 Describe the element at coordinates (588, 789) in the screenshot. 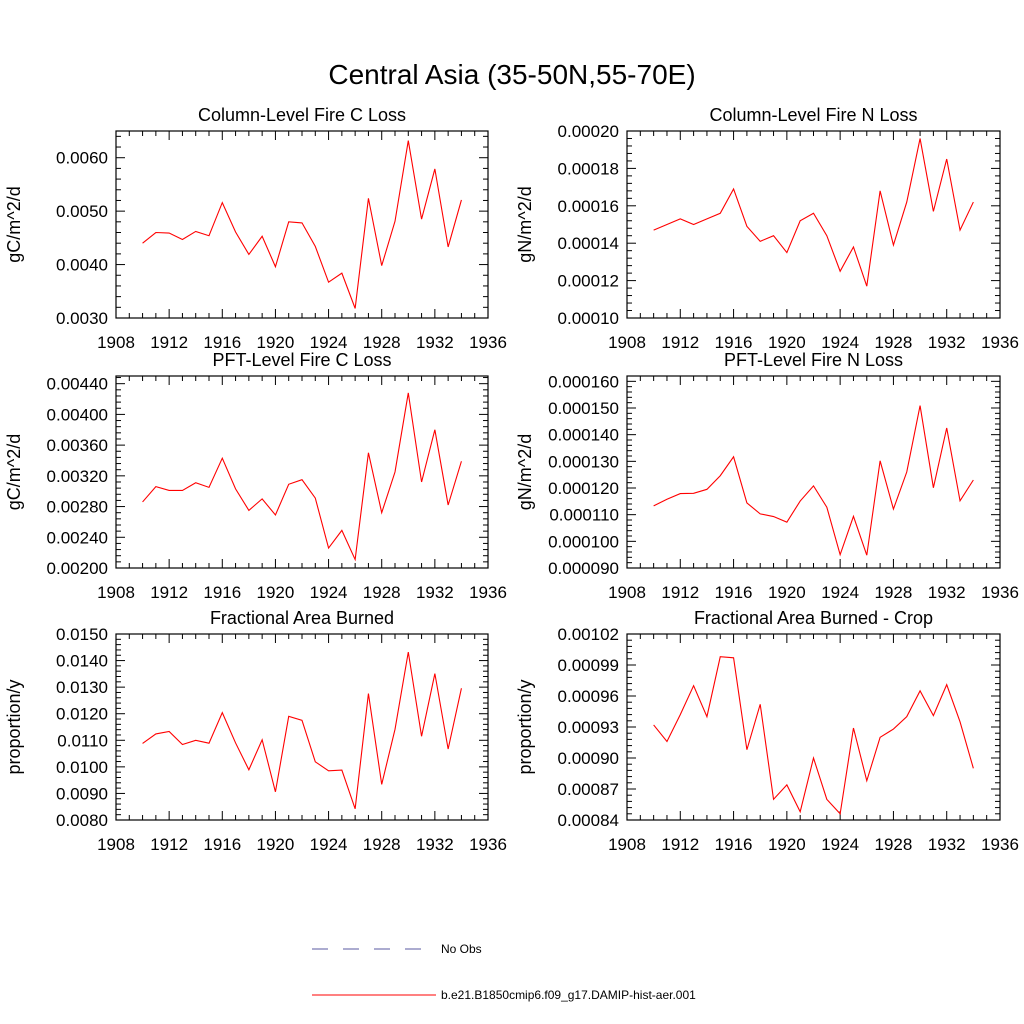

I see `y-tick-label: 0.00087` at that location.